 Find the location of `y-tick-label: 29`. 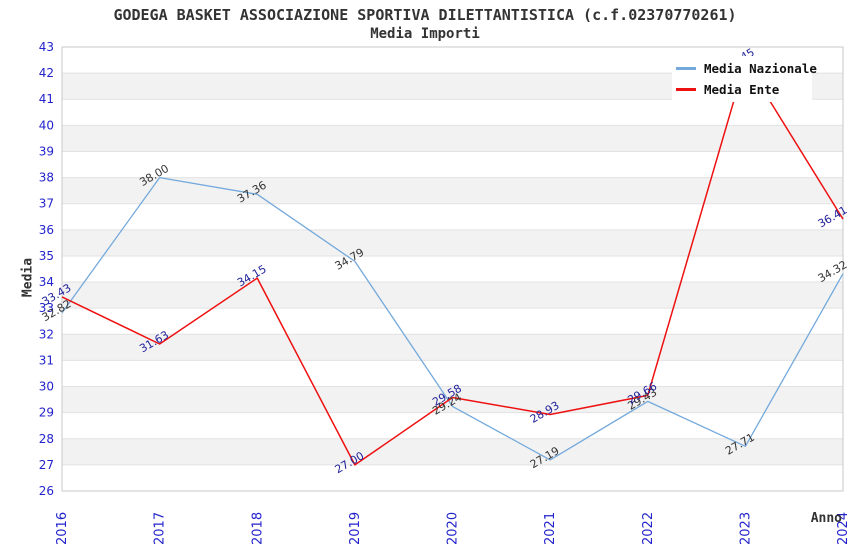

y-tick-label: 29 is located at coordinates (46, 413).